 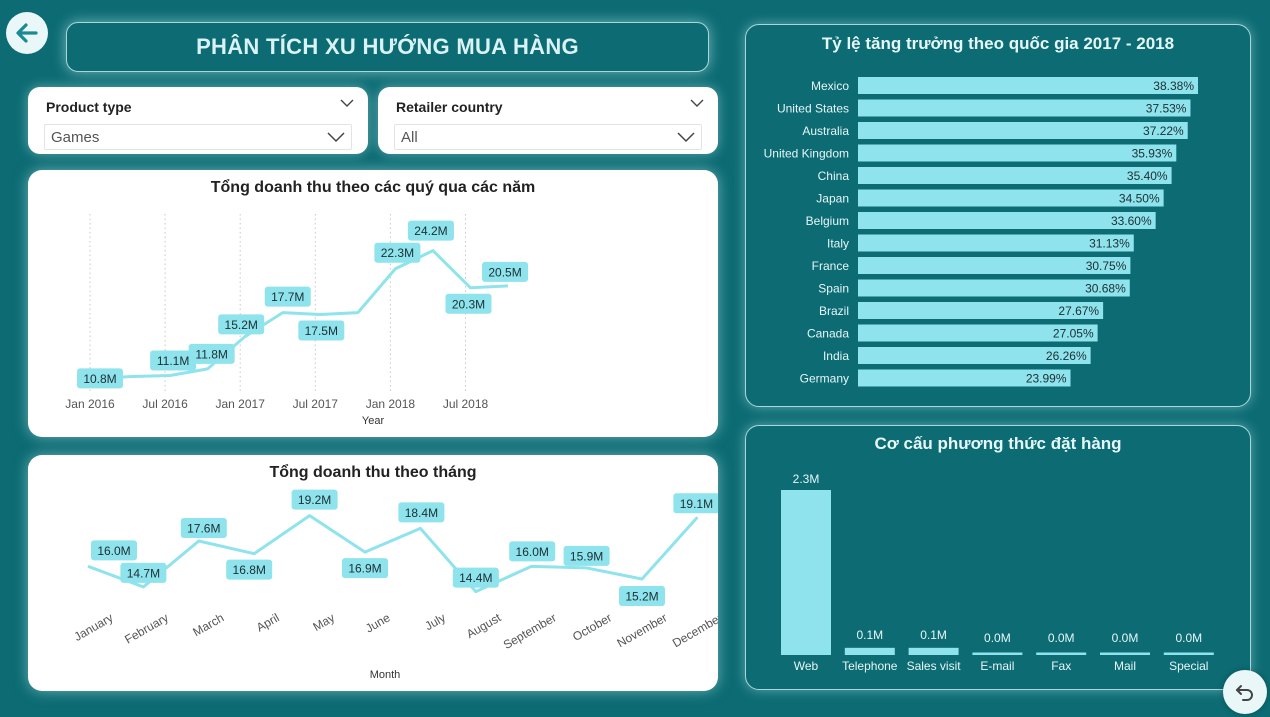 I want to click on data-label: 35.93%, so click(x=1152, y=154).